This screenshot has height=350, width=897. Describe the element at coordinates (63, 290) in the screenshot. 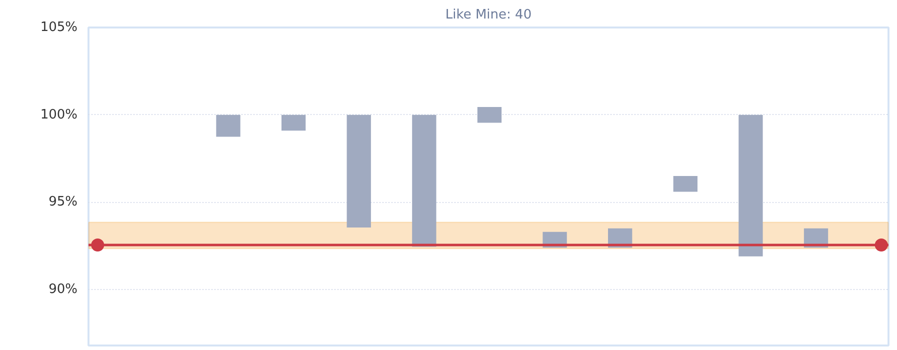

I see `y-tick-label: 90%` at that location.